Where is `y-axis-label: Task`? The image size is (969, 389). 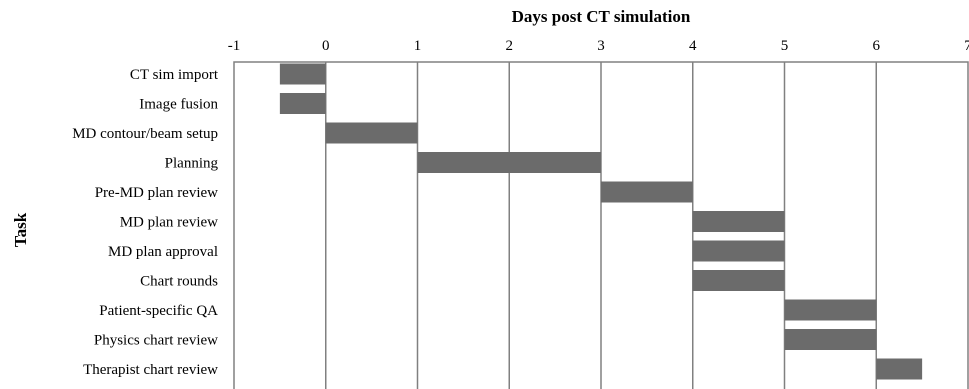
y-axis-label: Task is located at coordinates (20, 229).